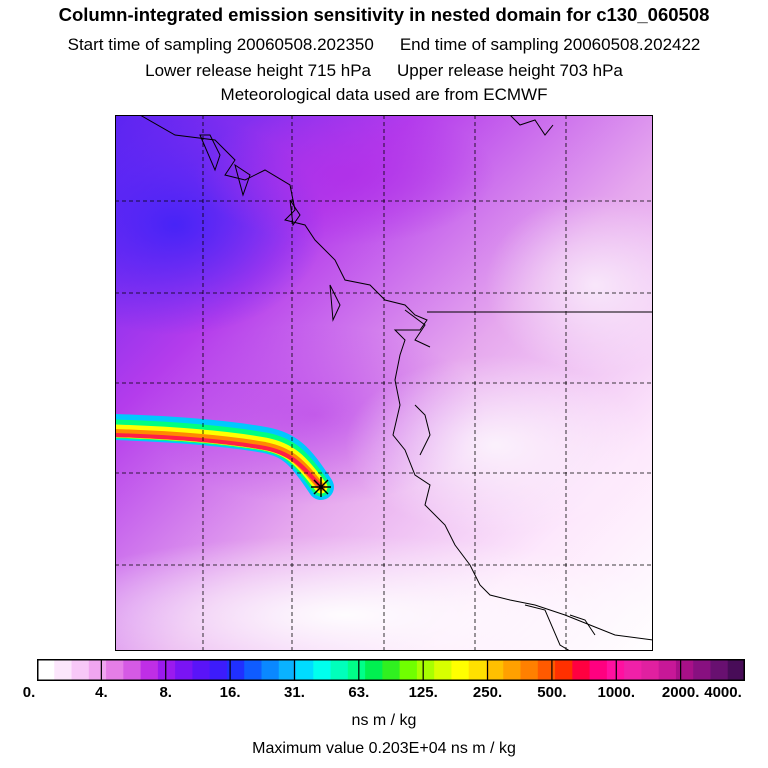 This screenshot has height=768, width=768. I want to click on plume-trajectory, so click(224, 457).